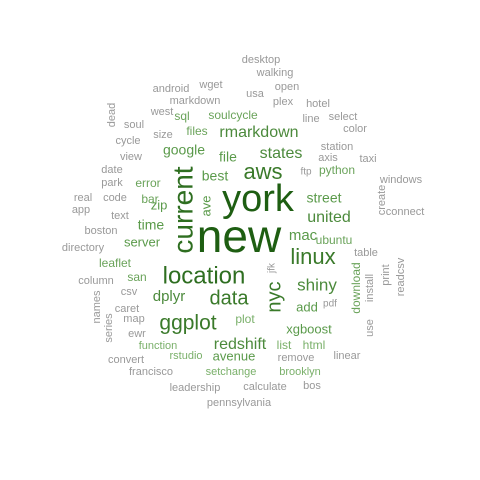  Describe the element at coordinates (151, 372) in the screenshot. I see `word-francisco: francisco` at that location.